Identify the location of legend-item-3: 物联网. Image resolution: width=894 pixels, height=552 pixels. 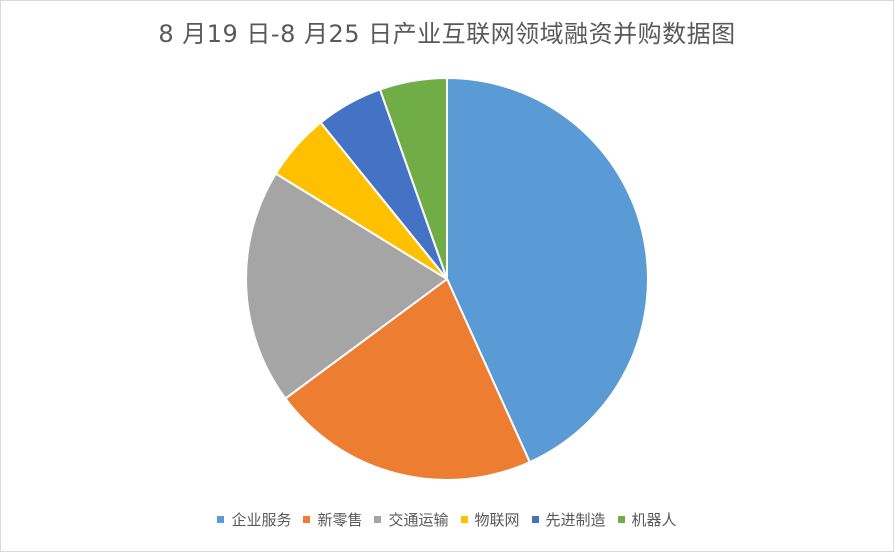
(490, 519).